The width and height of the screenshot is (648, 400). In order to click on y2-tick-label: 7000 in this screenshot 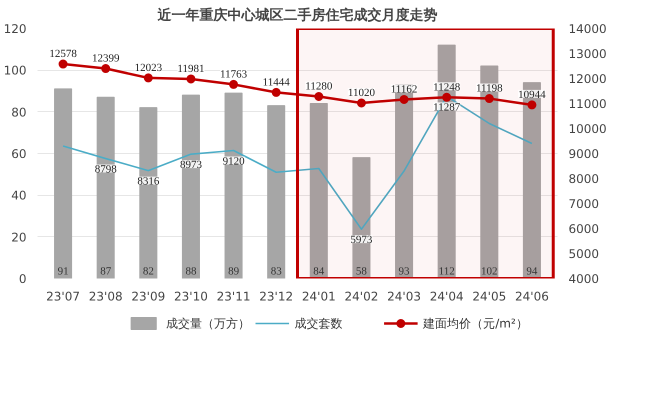, I will do `click(584, 204)`.